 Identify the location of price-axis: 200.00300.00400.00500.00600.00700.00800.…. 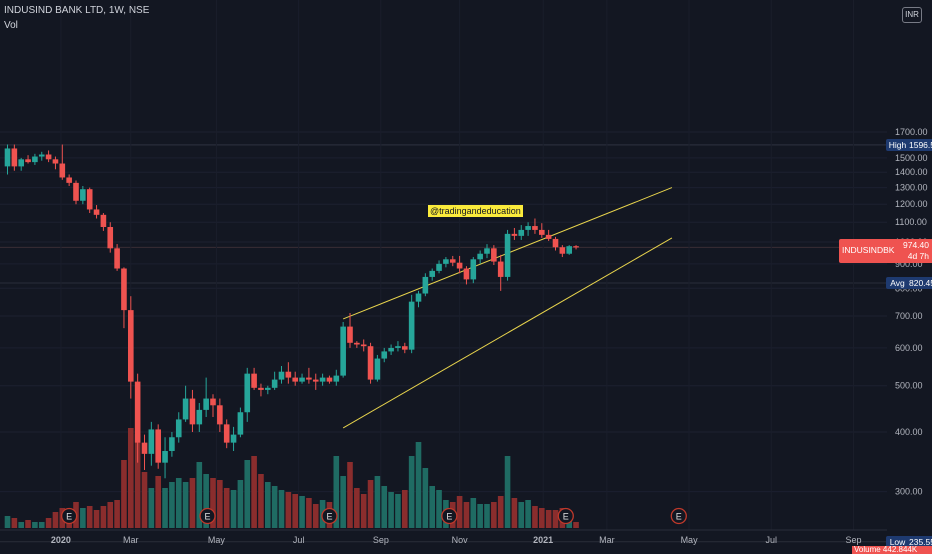
(911, 338).